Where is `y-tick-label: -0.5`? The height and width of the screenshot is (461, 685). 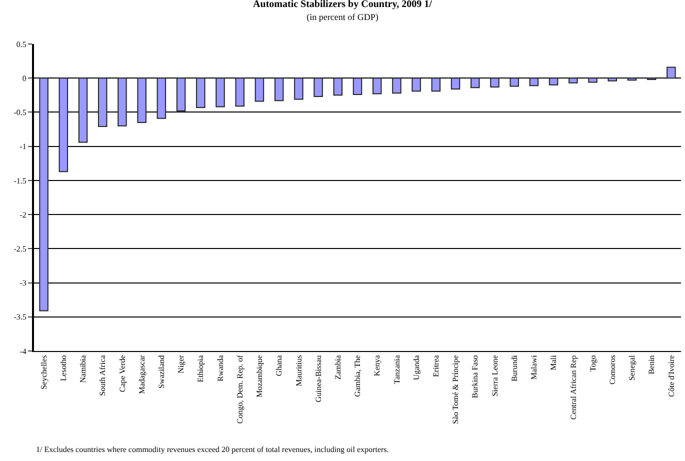 y-tick-label: -0.5 is located at coordinates (20, 113).